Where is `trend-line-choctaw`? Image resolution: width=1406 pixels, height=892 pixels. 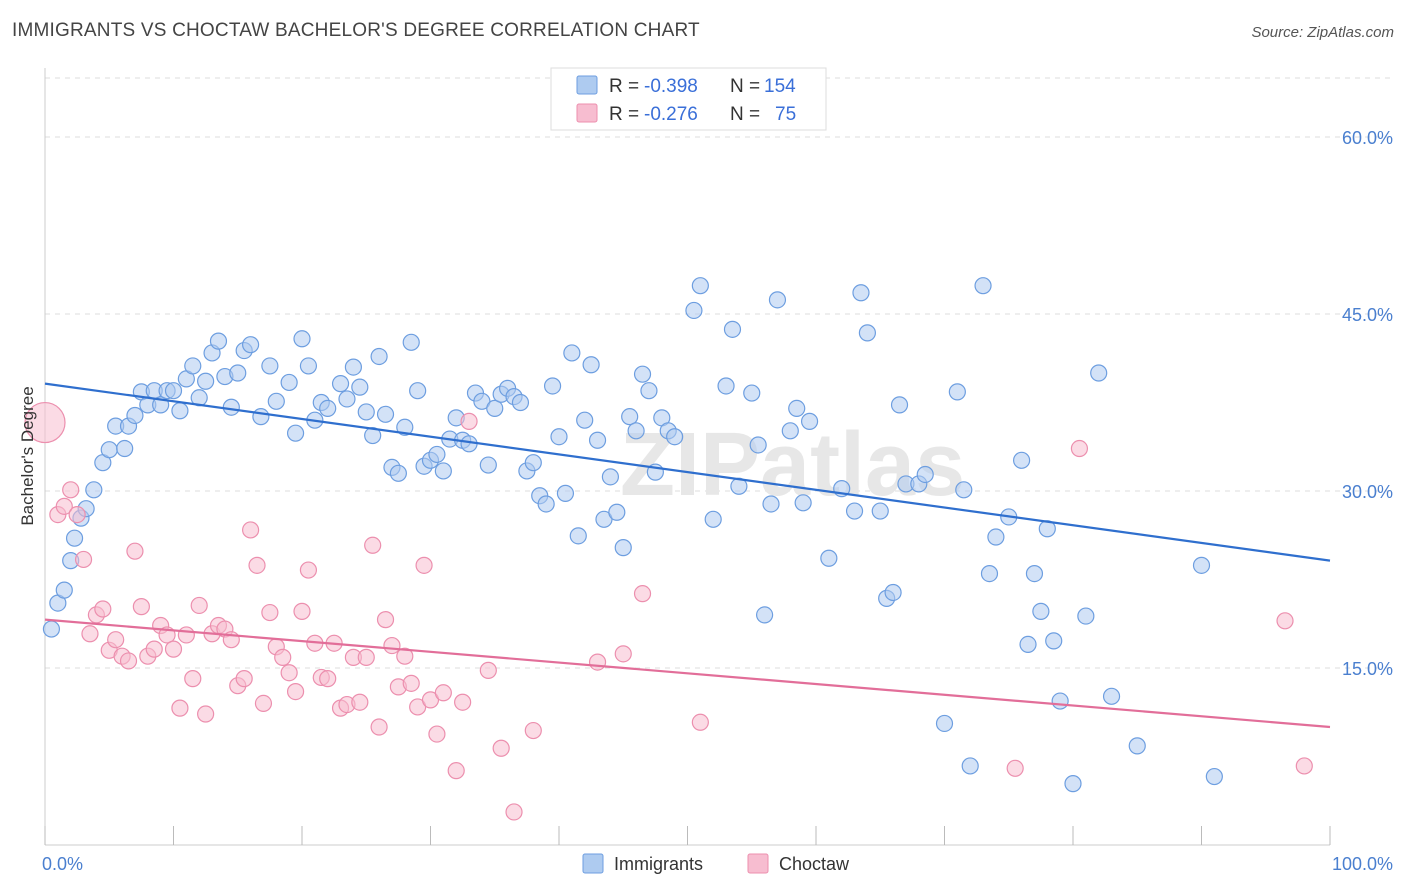 trend-line-choctaw is located at coordinates (687, 673).